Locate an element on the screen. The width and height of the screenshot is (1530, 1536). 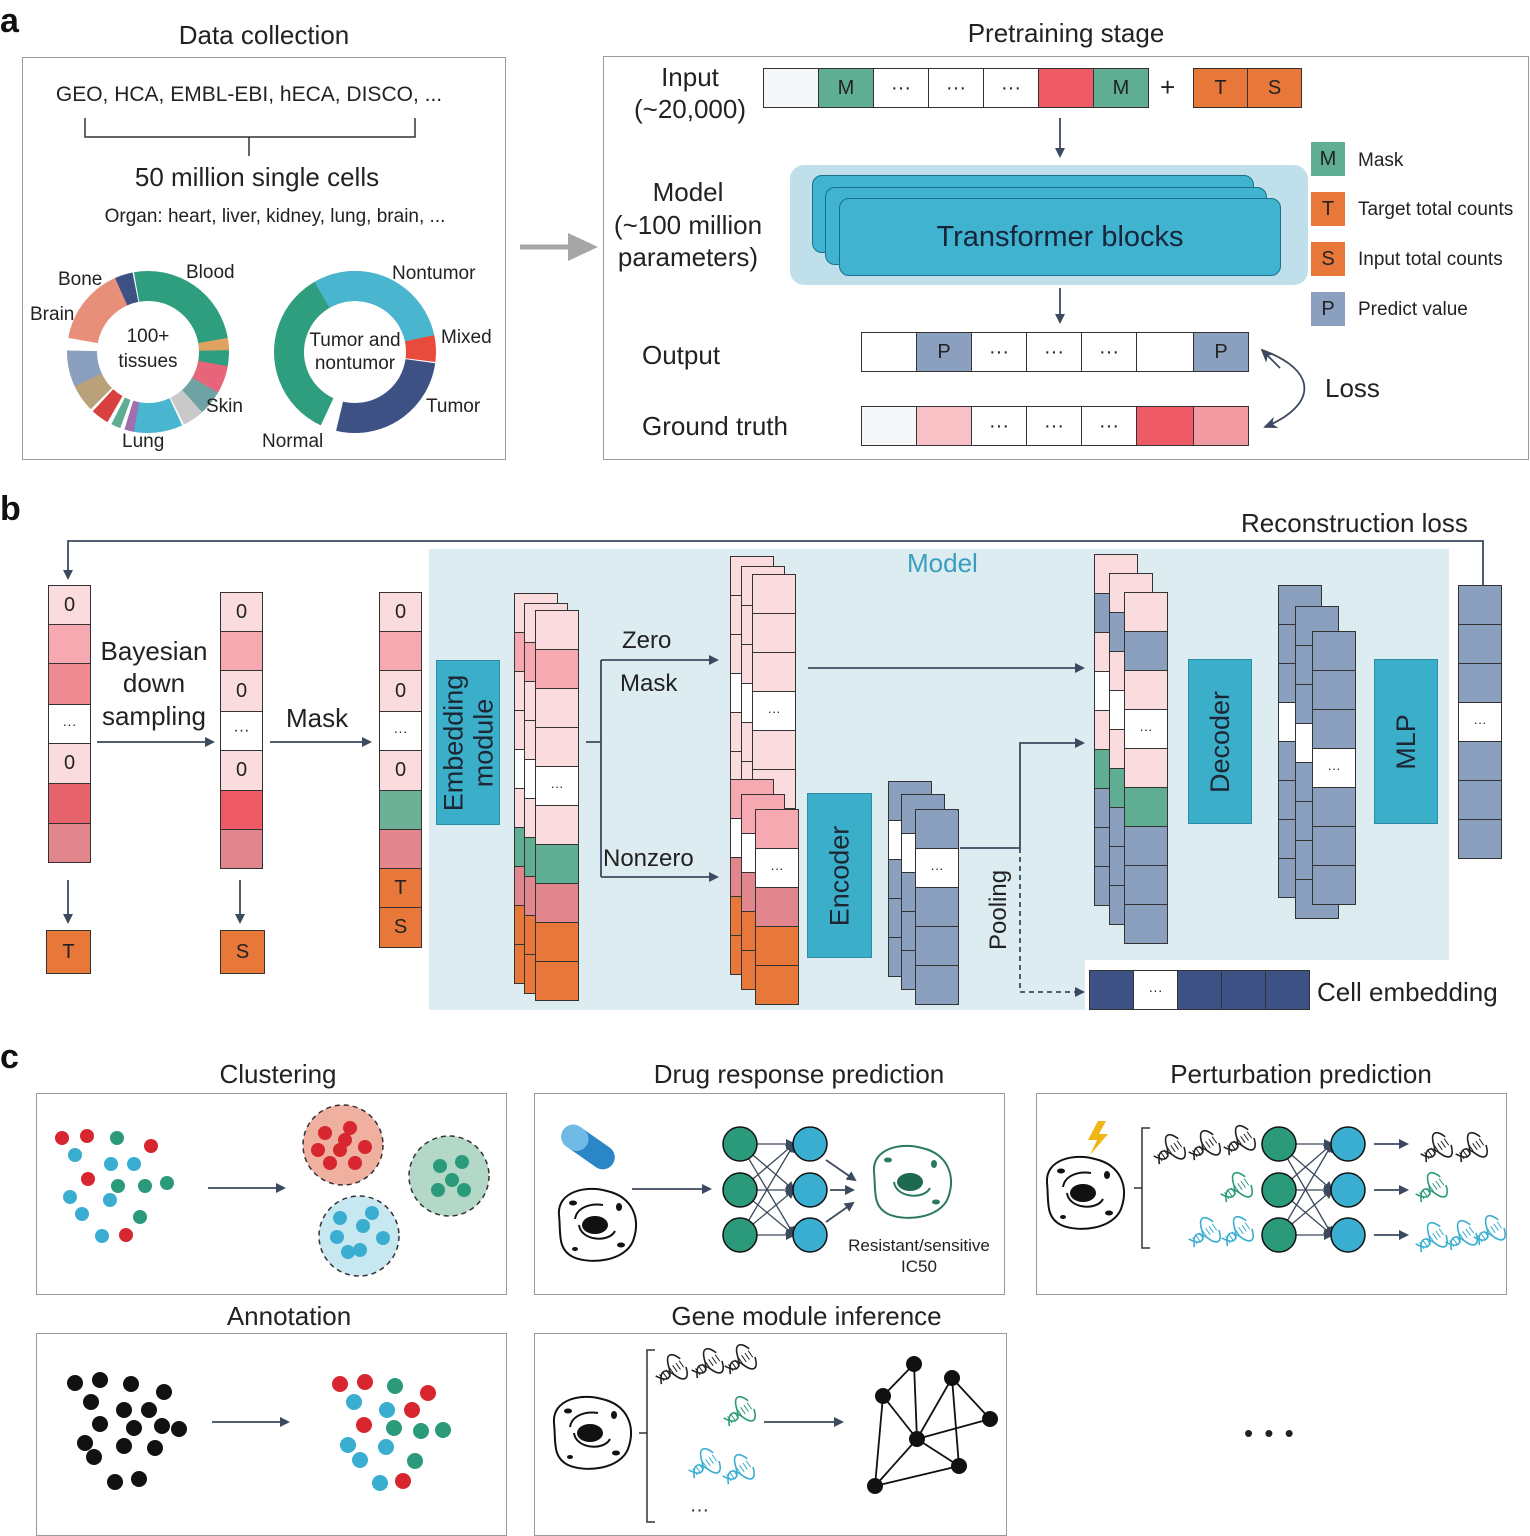
downsampled-cell is located at coordinates (241, 810).